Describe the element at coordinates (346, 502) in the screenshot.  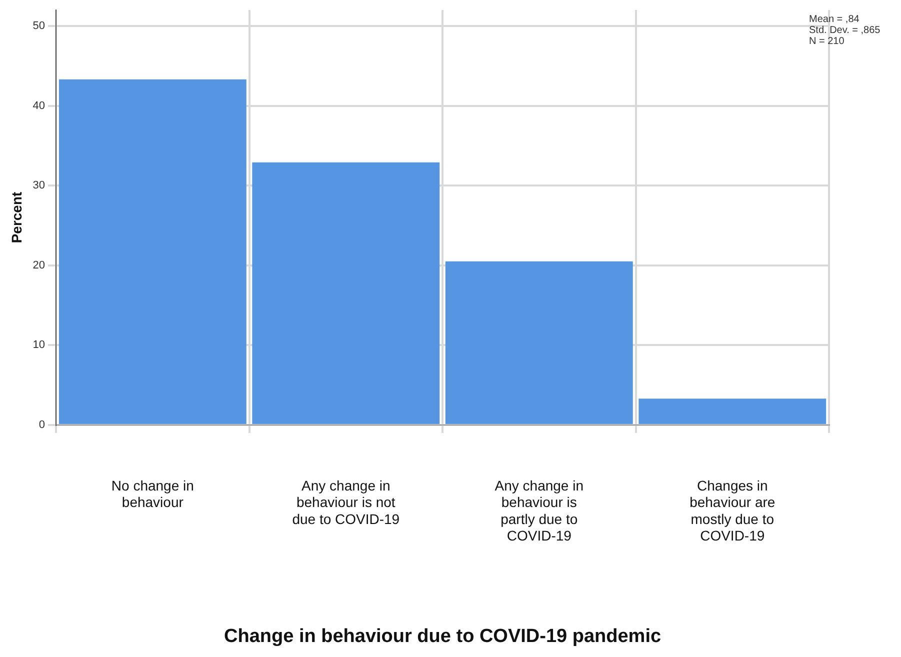
I see `x-tick-label: Any change in behaviour is not due to COVID-19` at that location.